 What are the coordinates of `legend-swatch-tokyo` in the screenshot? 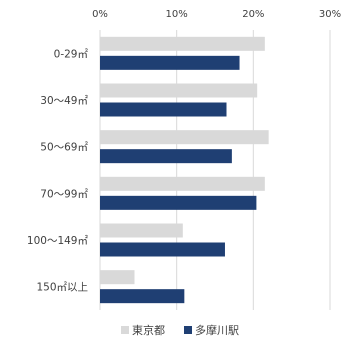 It's located at (125, 330).